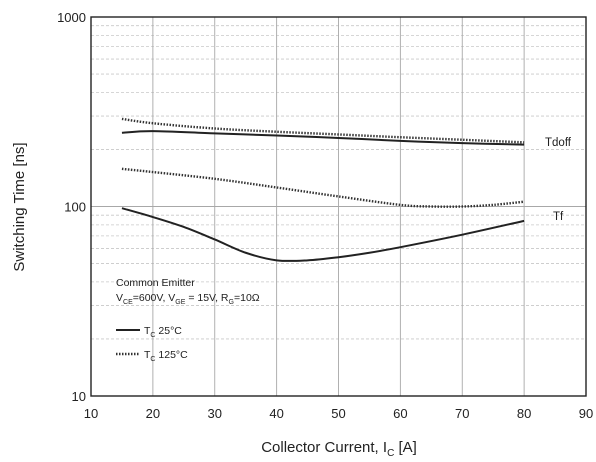 This screenshot has height=462, width=596. Describe the element at coordinates (71, 17) in the screenshot. I see `y-tick-label: 1000` at that location.